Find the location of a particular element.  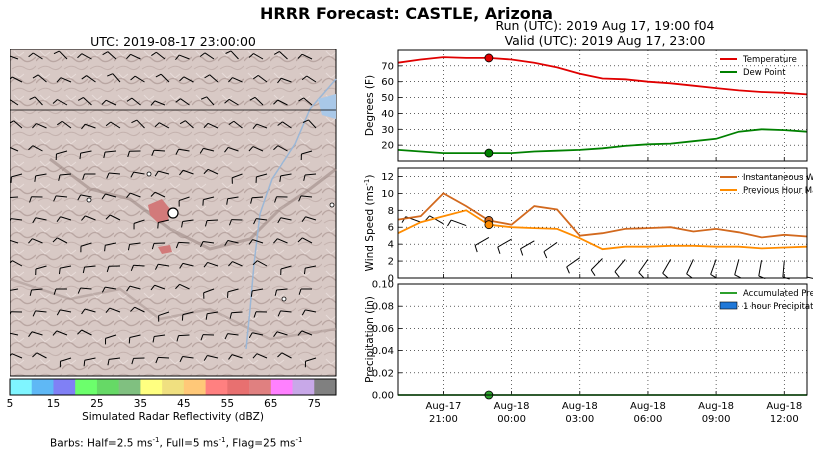

y-tick-label: 0.02 is located at coordinates (383, 373).